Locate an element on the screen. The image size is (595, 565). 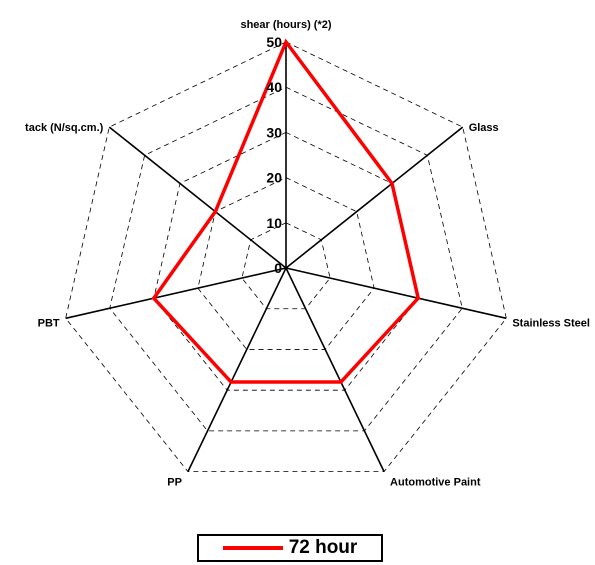
axis-label-1: Glass is located at coordinates (484, 128).